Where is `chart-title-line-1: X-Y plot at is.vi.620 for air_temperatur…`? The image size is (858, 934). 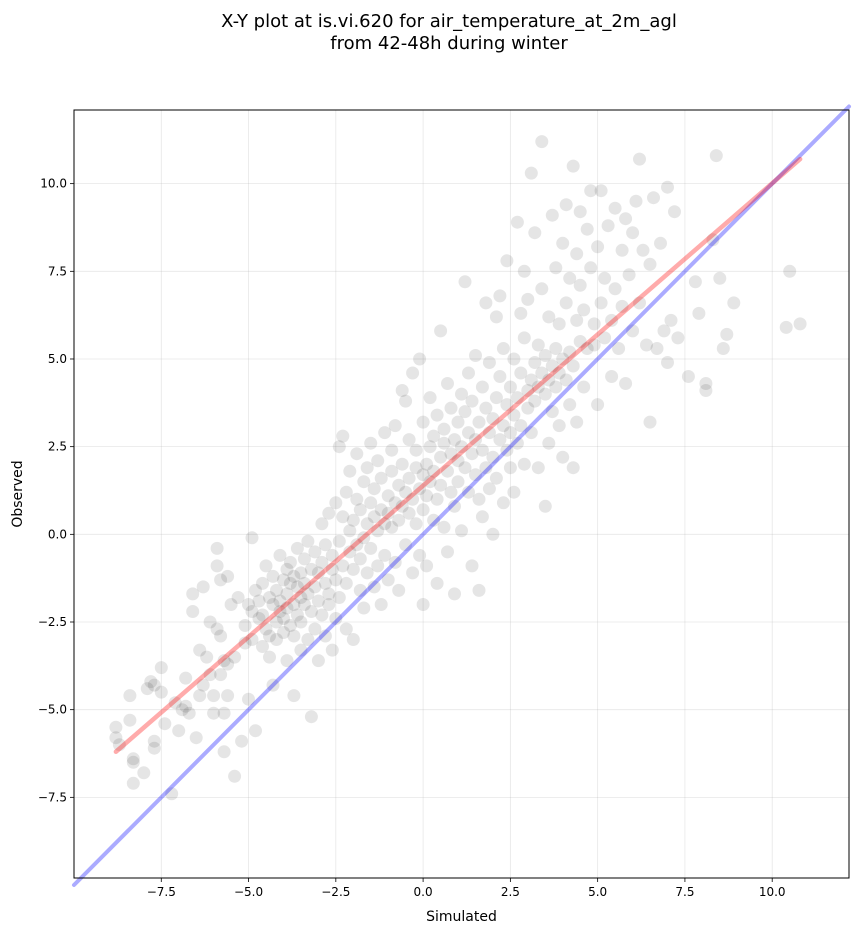 chart-title-line-1: X-Y plot at is.vi.620 for air_temperatur… is located at coordinates (449, 21).